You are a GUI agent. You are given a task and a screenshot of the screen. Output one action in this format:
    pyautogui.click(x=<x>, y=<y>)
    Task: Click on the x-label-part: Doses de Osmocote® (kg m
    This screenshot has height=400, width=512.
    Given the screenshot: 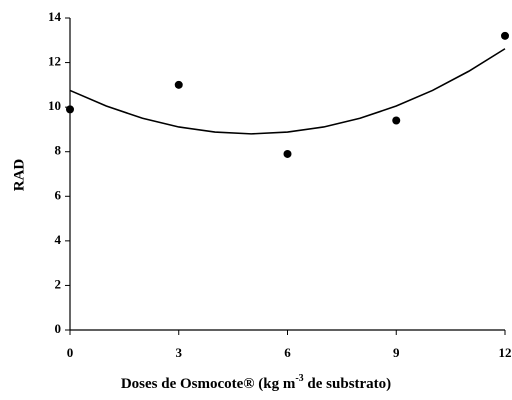 What is the action you would take?
    pyautogui.click(x=208, y=384)
    